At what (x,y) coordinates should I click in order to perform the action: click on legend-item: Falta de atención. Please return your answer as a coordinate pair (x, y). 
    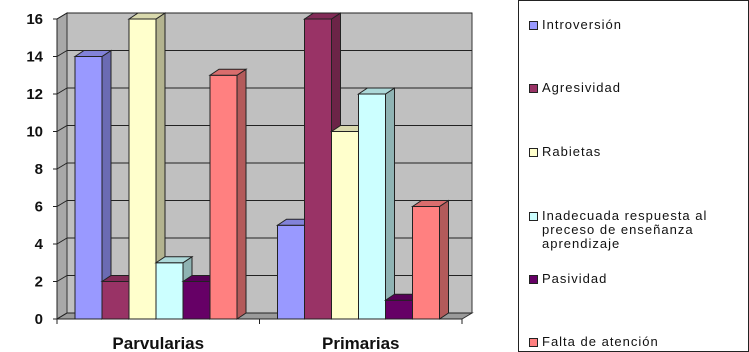
    Looking at the image, I should click on (639, 342).